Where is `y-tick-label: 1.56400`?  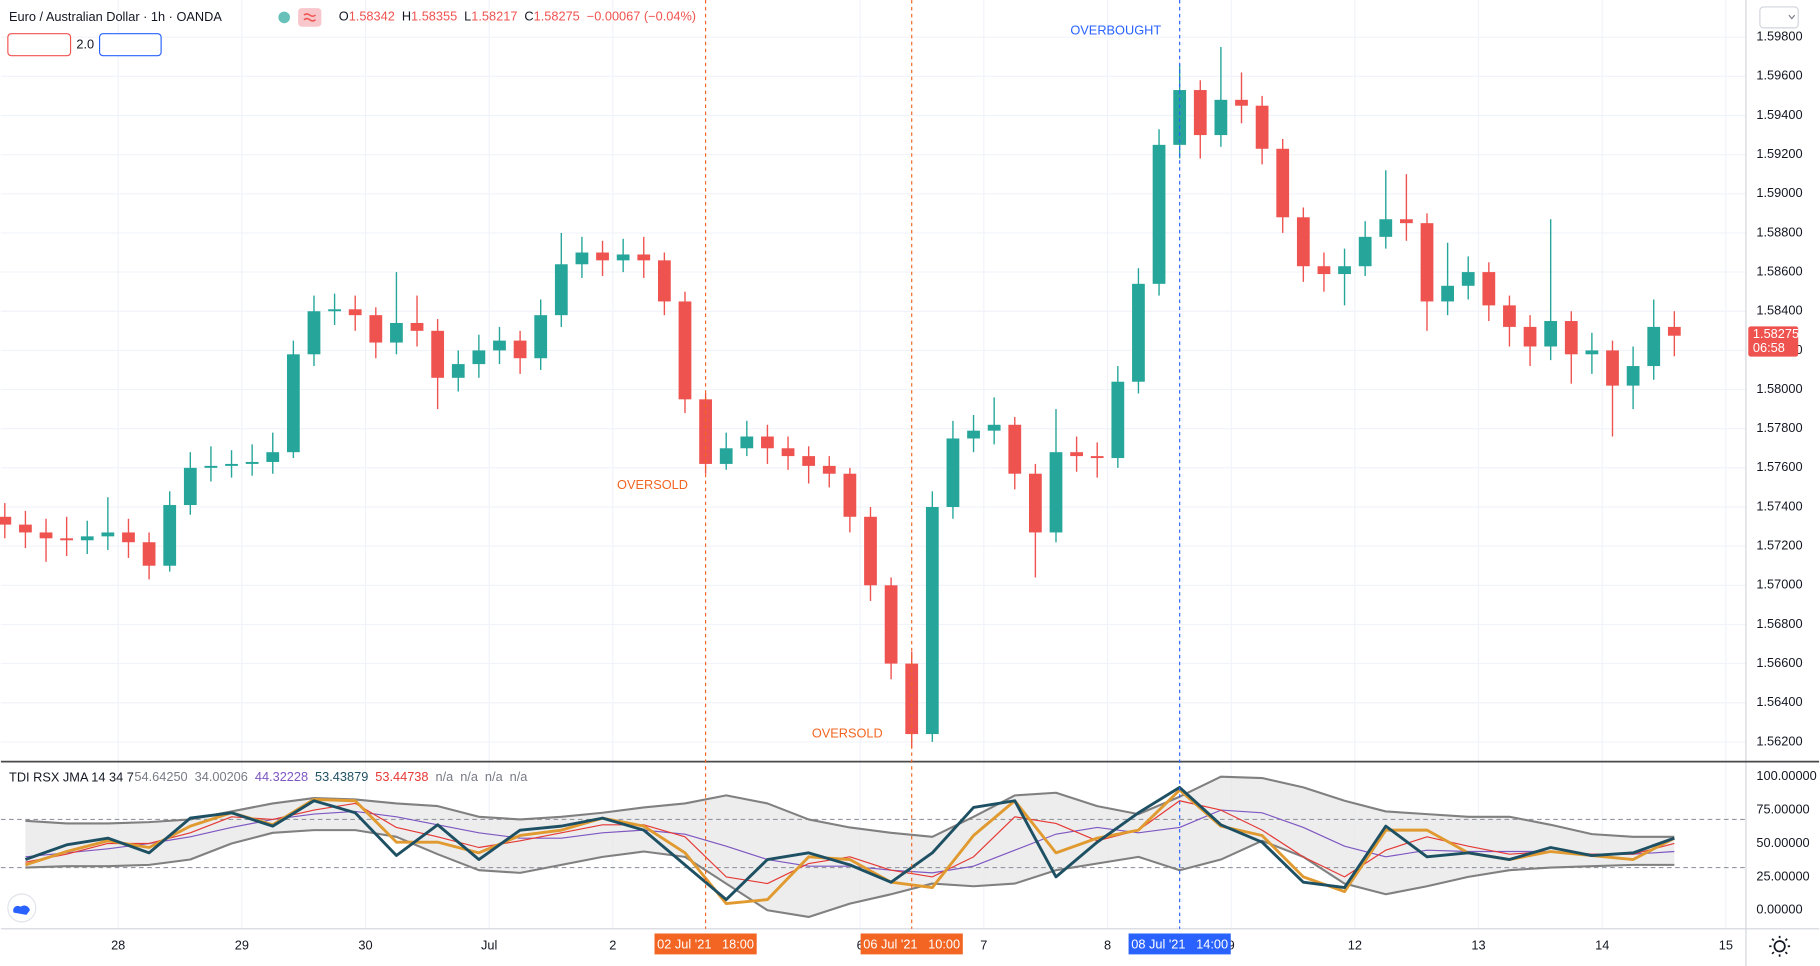 y-tick-label: 1.56400 is located at coordinates (1779, 701).